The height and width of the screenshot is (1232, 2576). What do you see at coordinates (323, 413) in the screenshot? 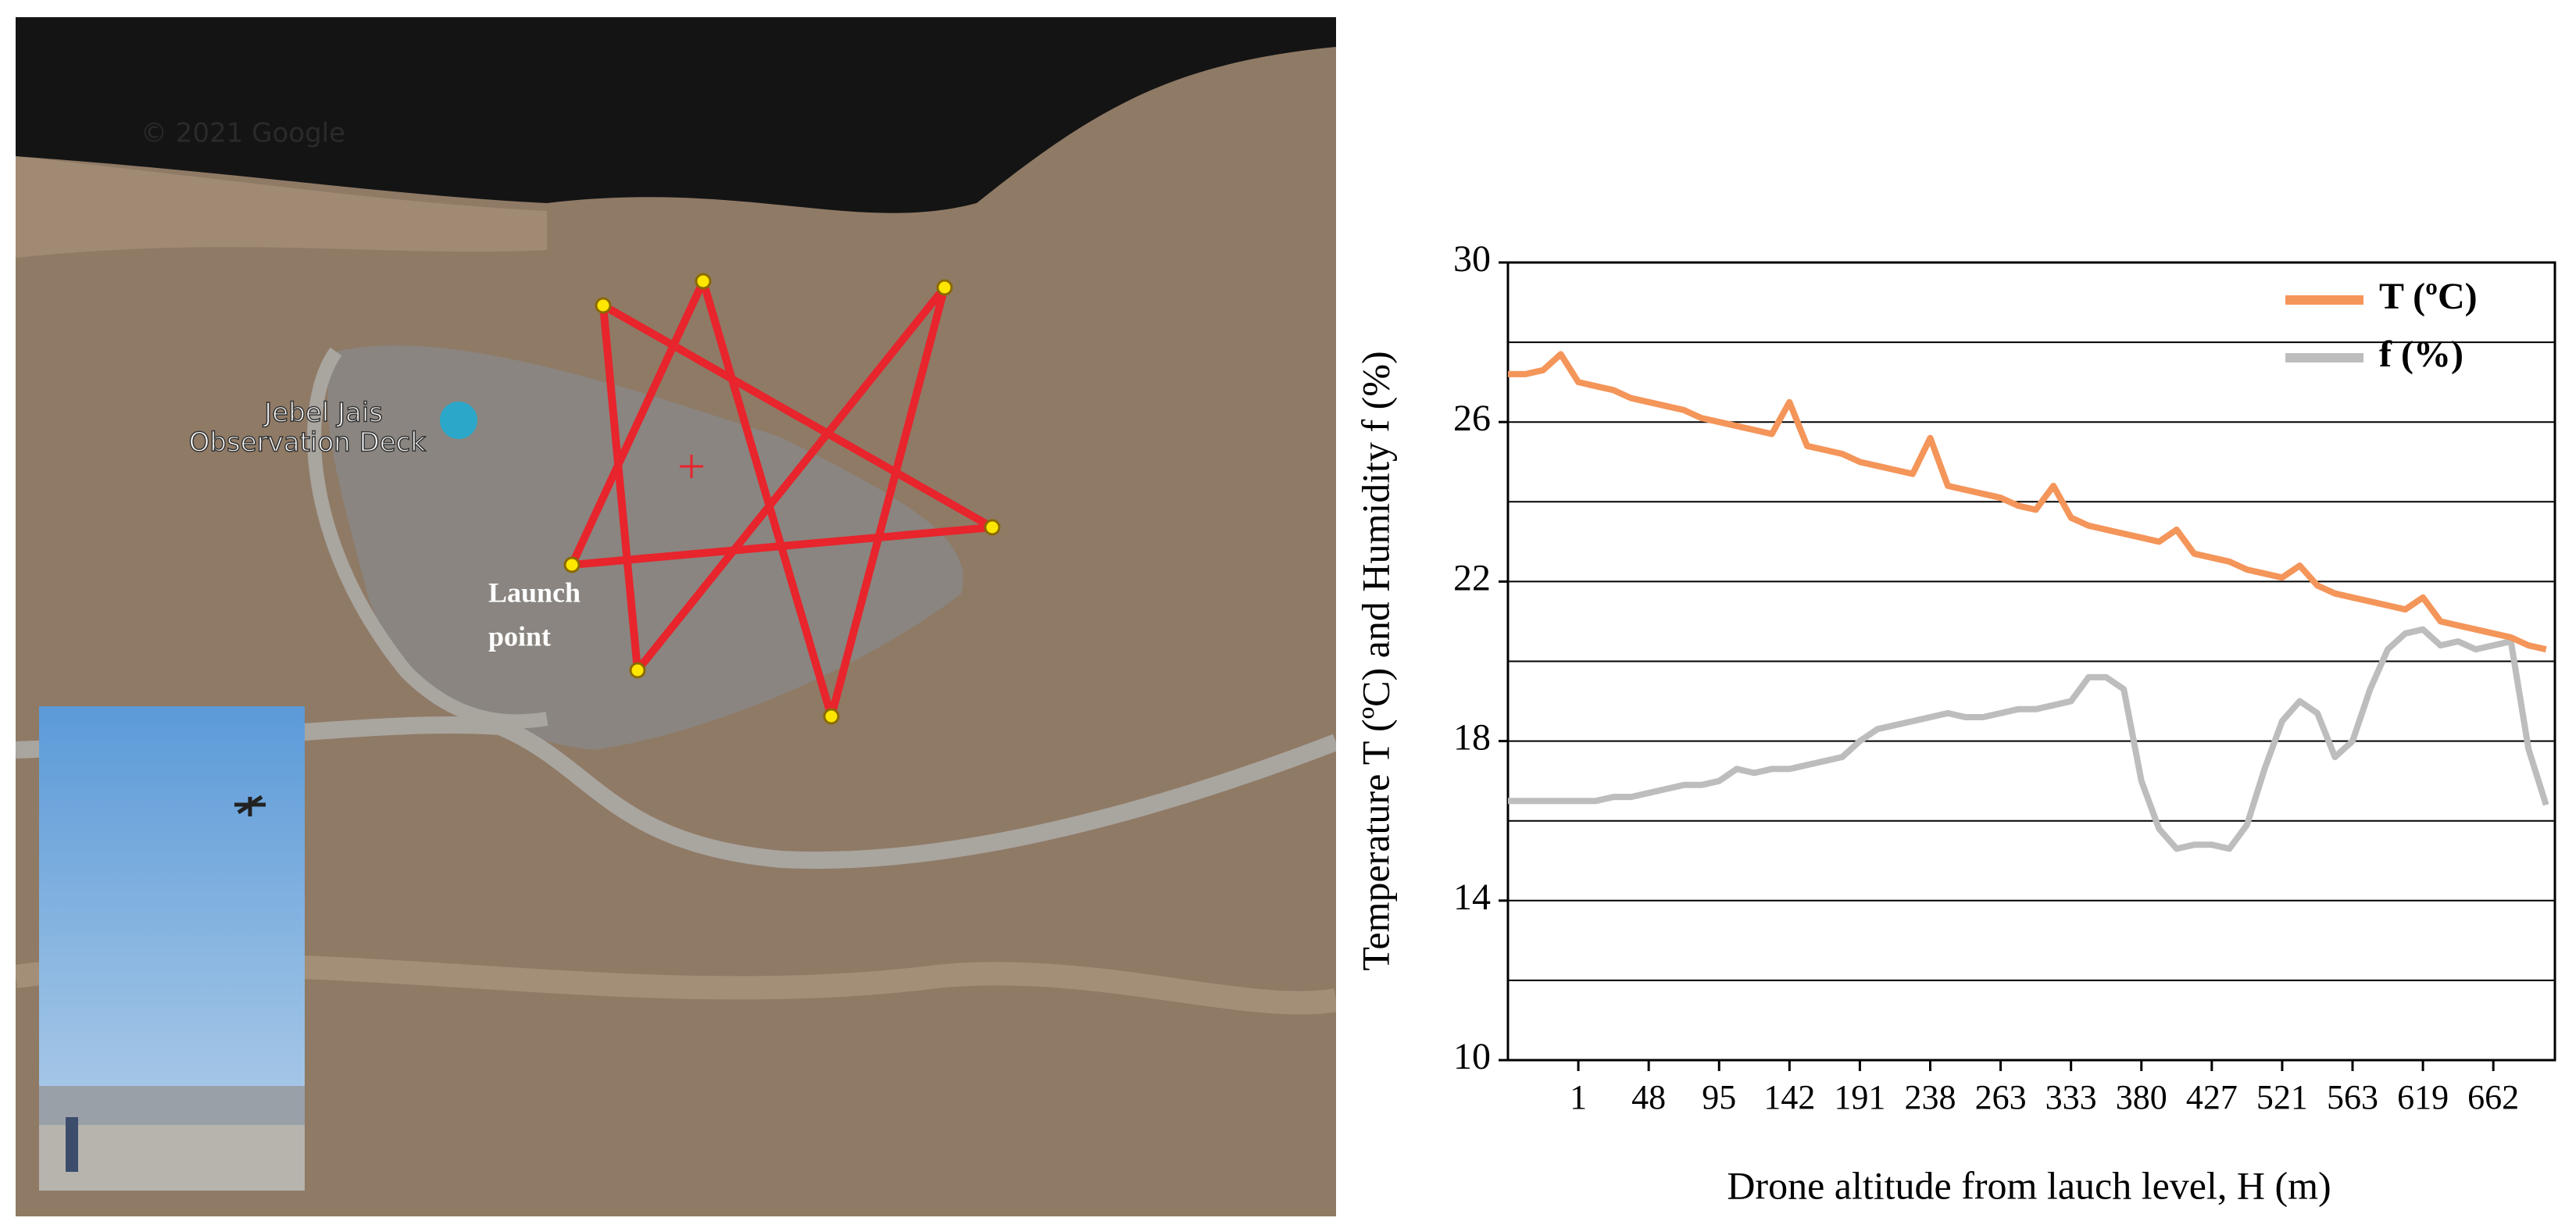
I see `poi-label: Jebel Jais` at bounding box center [323, 413].